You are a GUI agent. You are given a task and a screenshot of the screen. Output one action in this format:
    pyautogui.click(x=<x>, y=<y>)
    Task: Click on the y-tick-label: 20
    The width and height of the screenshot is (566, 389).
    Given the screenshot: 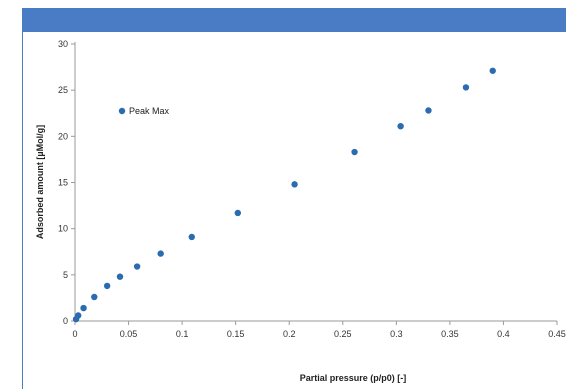 What is the action you would take?
    pyautogui.click(x=63, y=136)
    